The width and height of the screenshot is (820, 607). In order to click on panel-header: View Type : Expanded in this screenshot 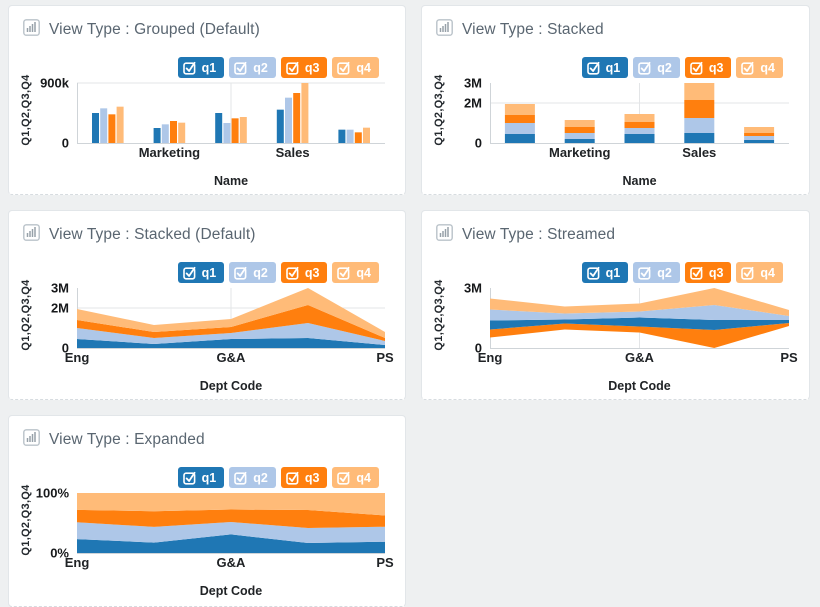, I will do `click(114, 440)`.